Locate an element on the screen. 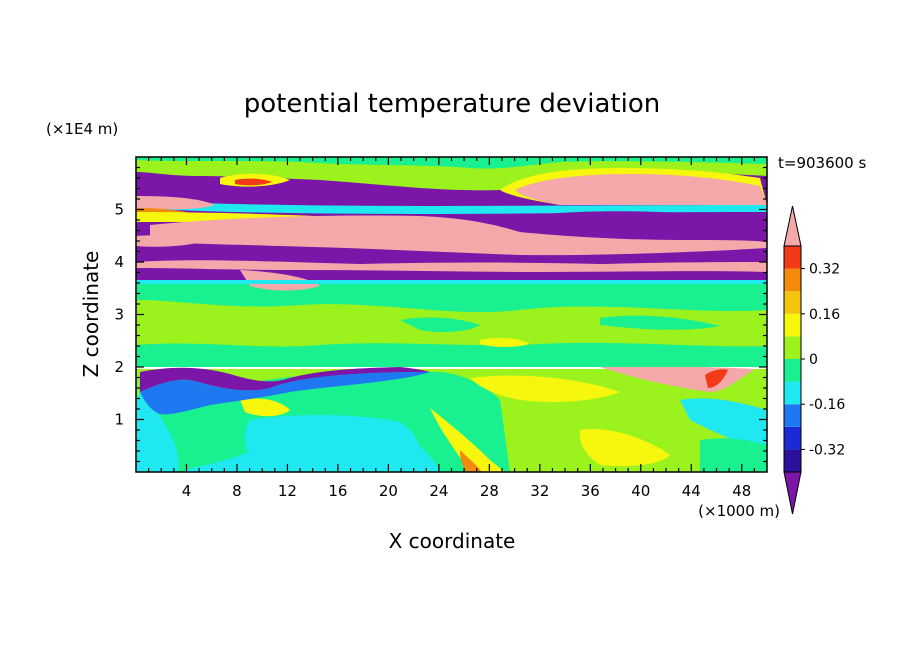 This screenshot has width=904, height=654. field-left-cyan is located at coordinates (157, 433).